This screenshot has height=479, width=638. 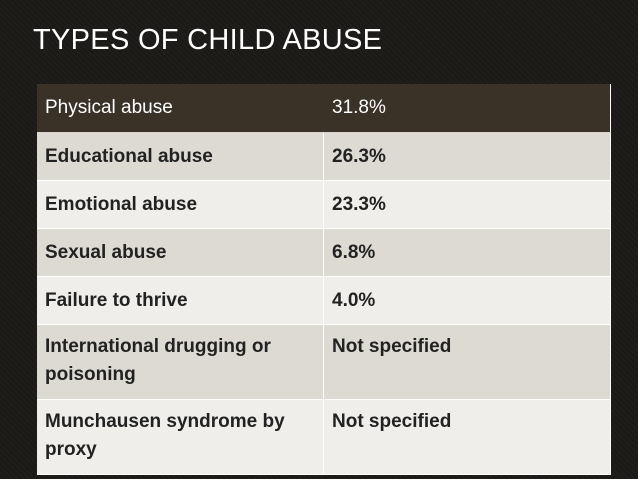 I want to click on cell-value: 31.8%, so click(x=467, y=108).